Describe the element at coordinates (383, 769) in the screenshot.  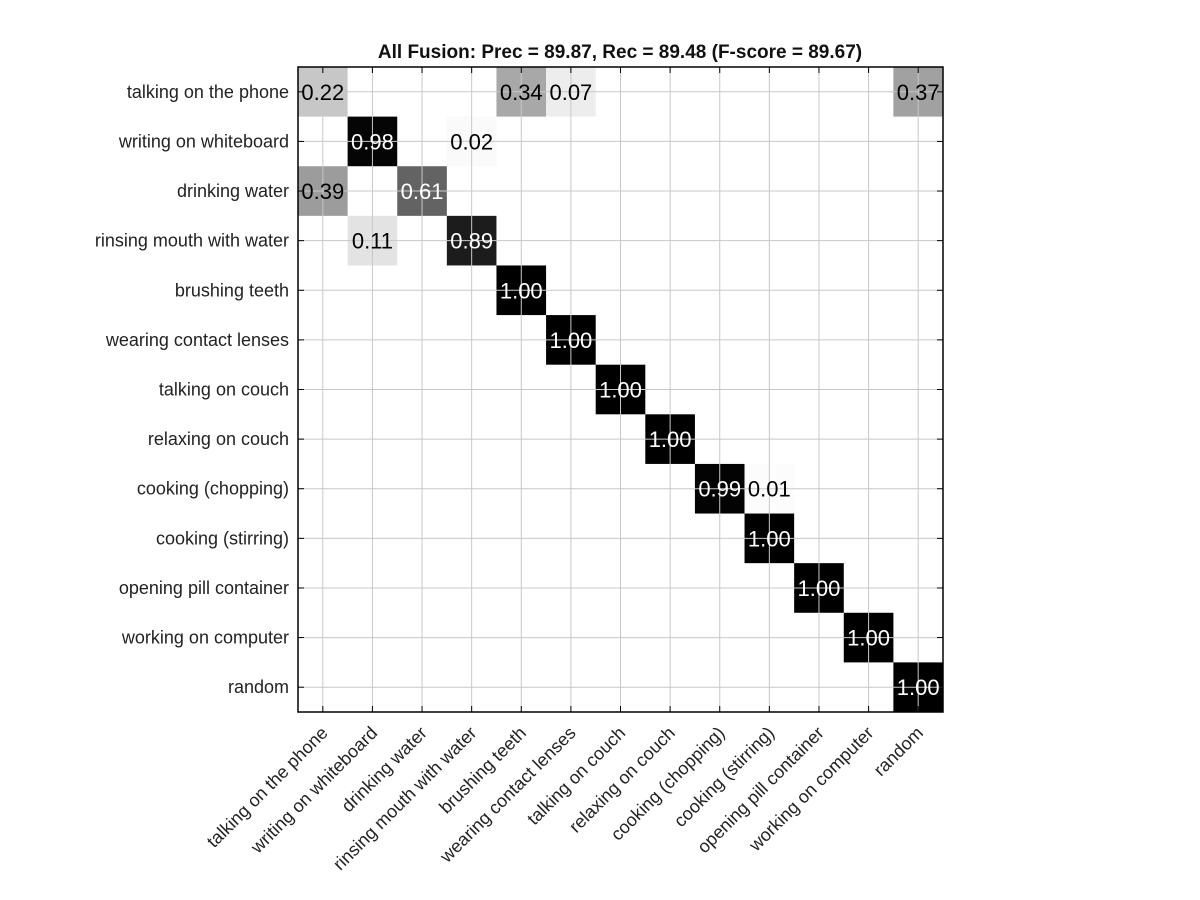
I see `x-tick-label: drinking water` at that location.